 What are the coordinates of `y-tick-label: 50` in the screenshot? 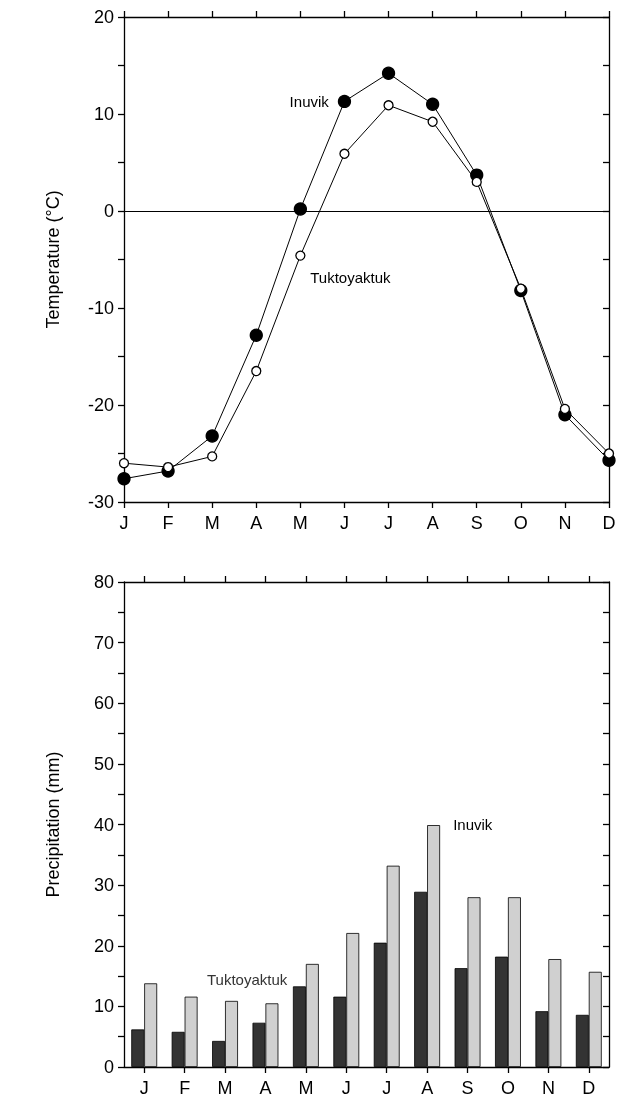 It's located at (103, 763).